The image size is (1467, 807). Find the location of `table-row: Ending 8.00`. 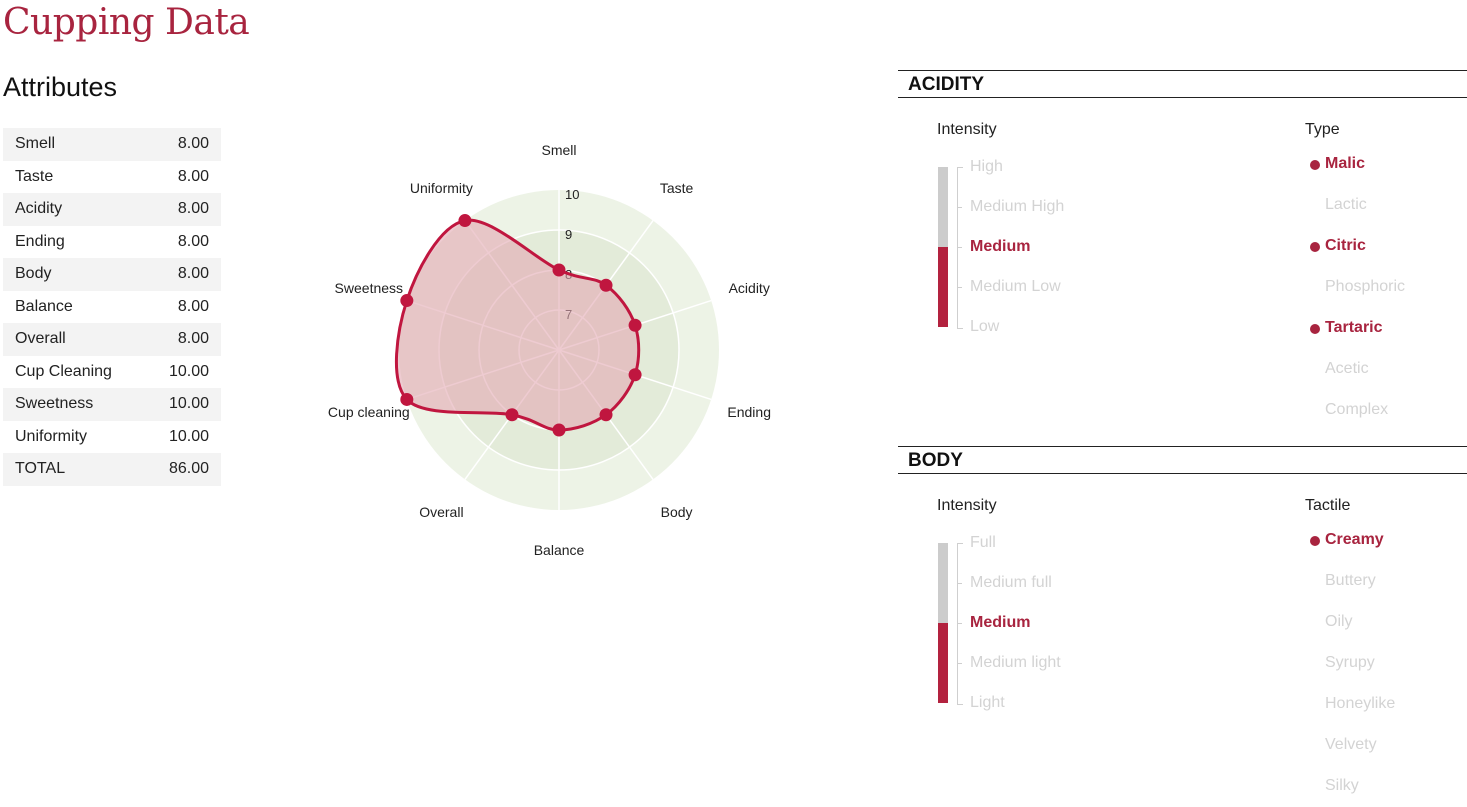

table-row: Ending 8.00 is located at coordinates (112, 242).